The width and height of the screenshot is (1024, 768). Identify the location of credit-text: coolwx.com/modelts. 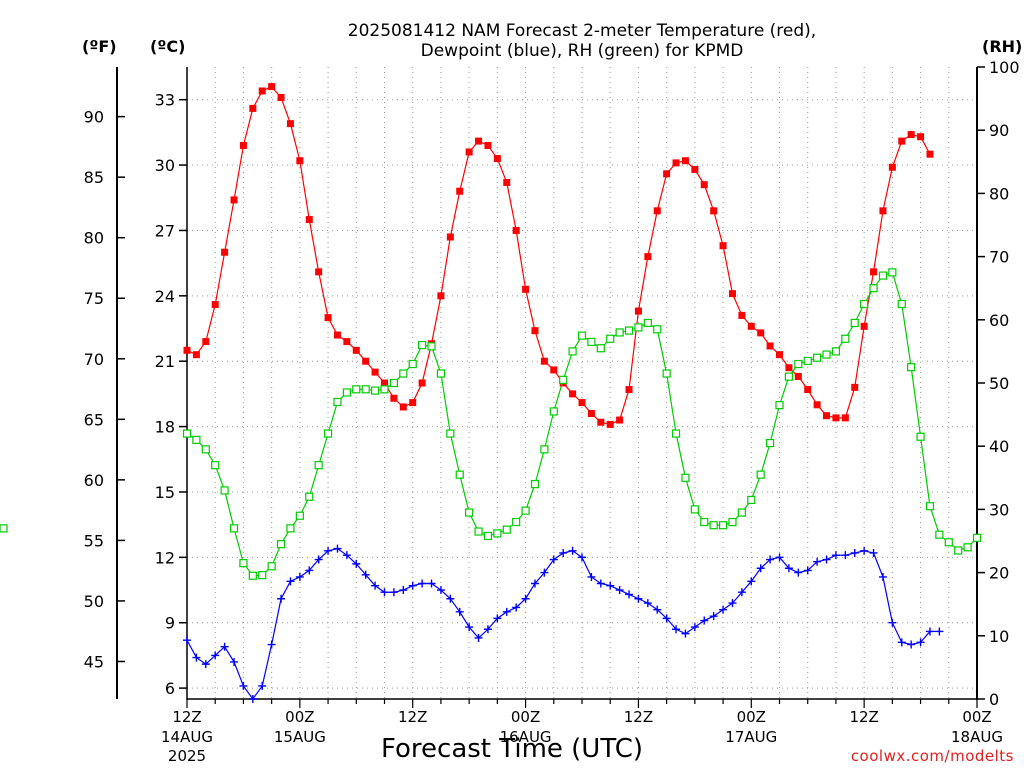
(932, 756).